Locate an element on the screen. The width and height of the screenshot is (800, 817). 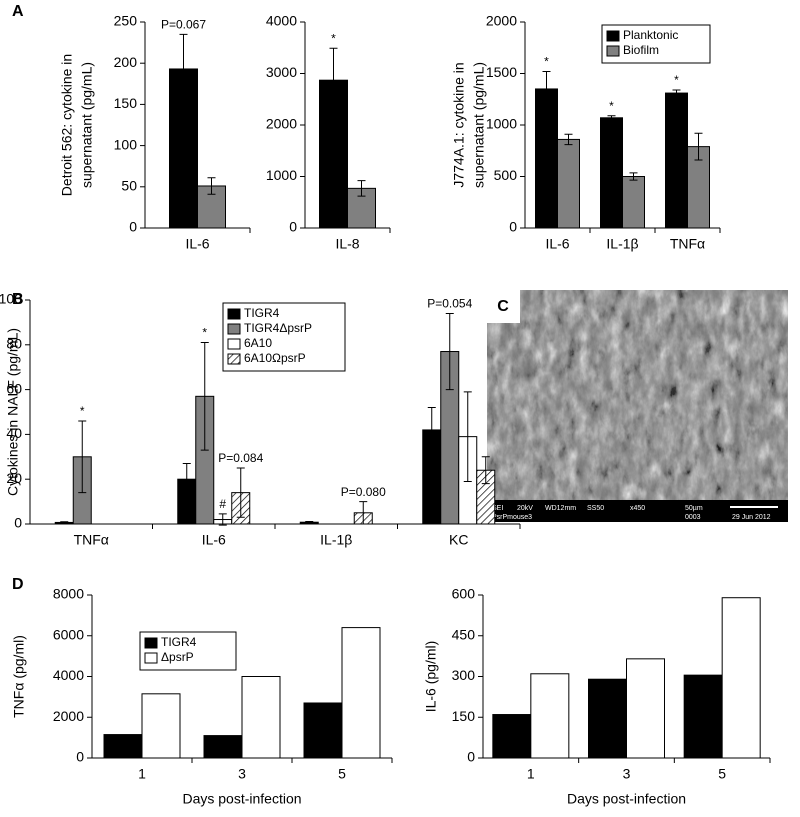
y-axis-label: Detroit 562: cytokine in is located at coordinates (67, 125).